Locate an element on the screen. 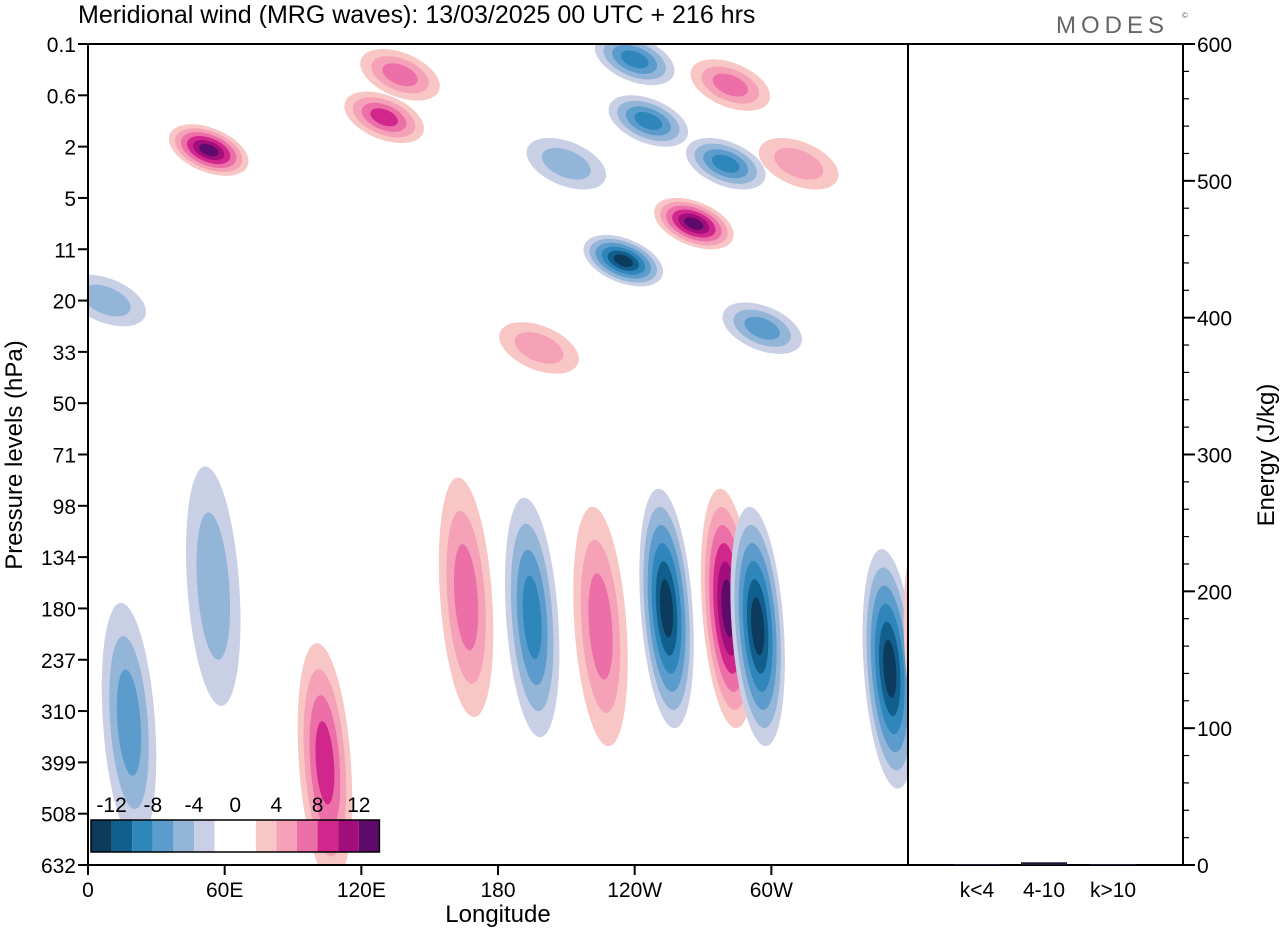 The width and height of the screenshot is (1280, 930). x-axis-label: Longitude is located at coordinates (497, 914).